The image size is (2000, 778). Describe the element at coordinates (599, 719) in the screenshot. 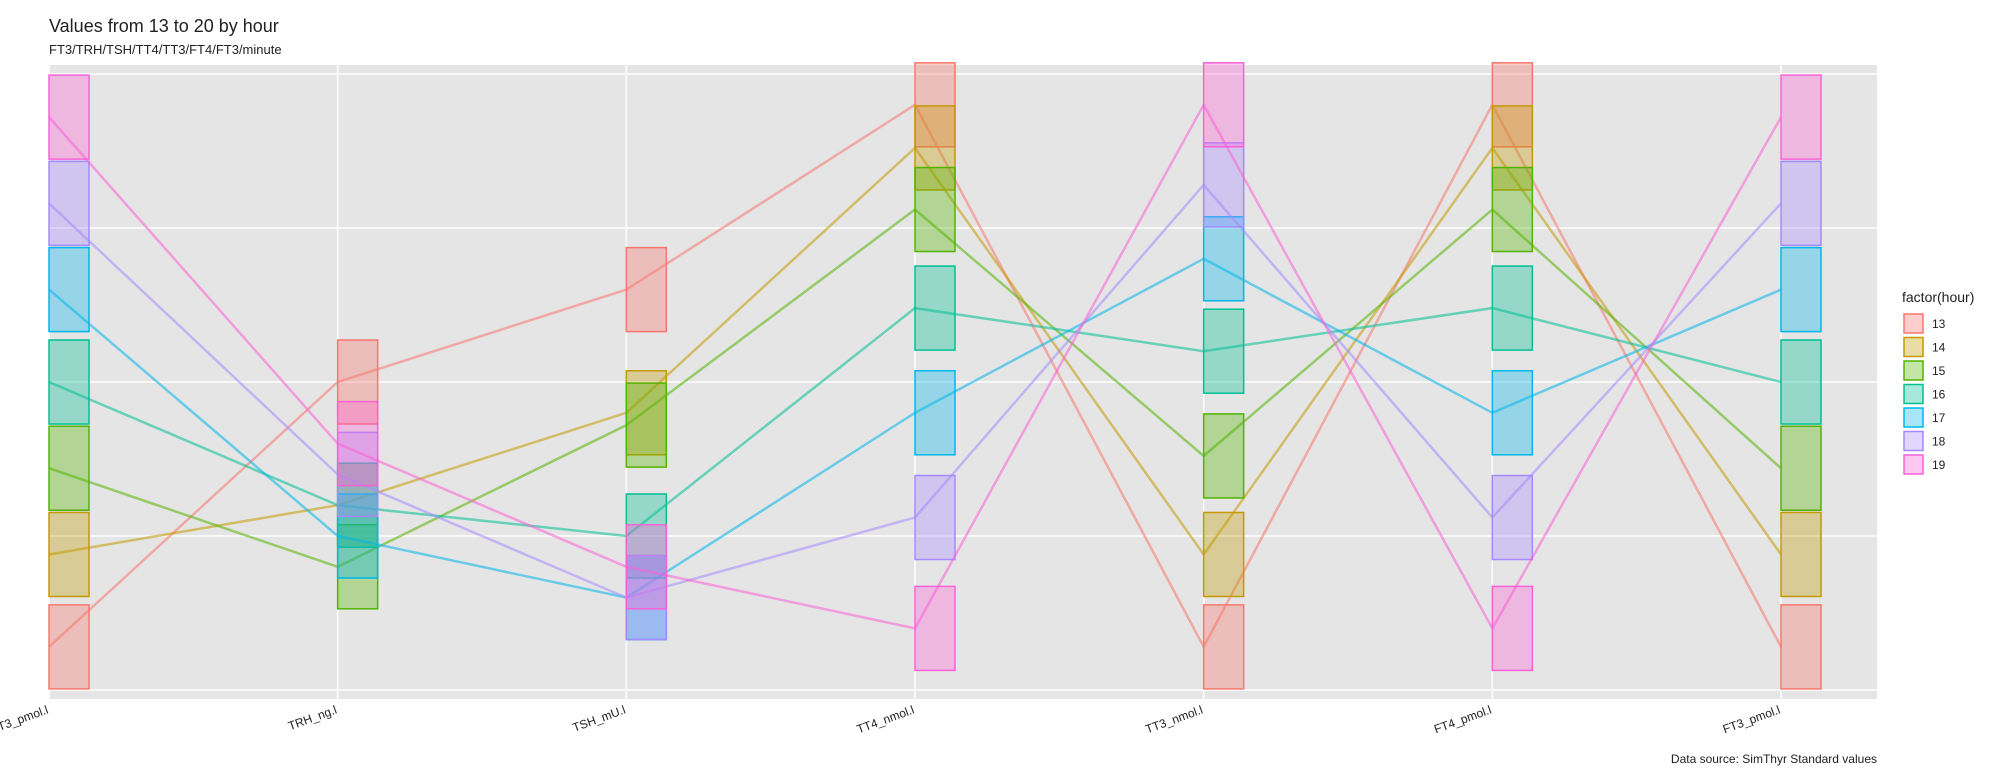

I see `x-tick-label: TSH_mU.l` at that location.